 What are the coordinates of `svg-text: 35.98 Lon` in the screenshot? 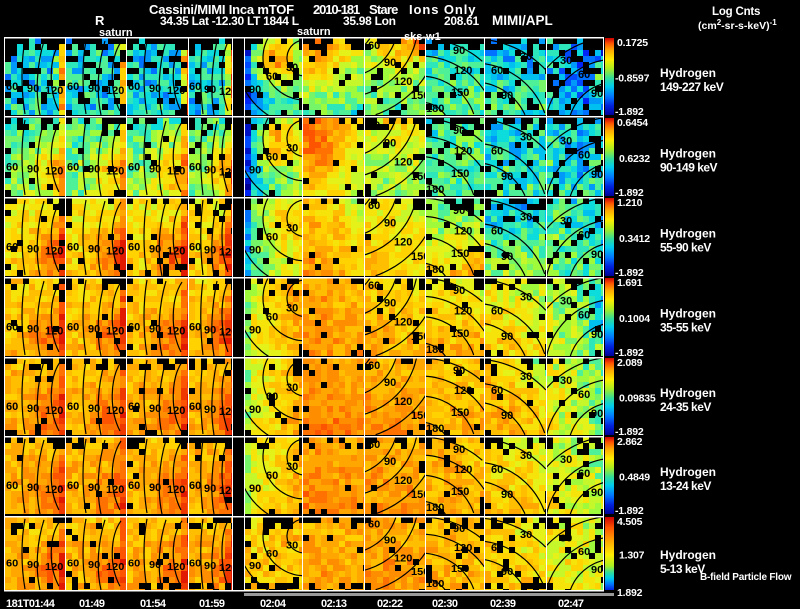 It's located at (369, 21).